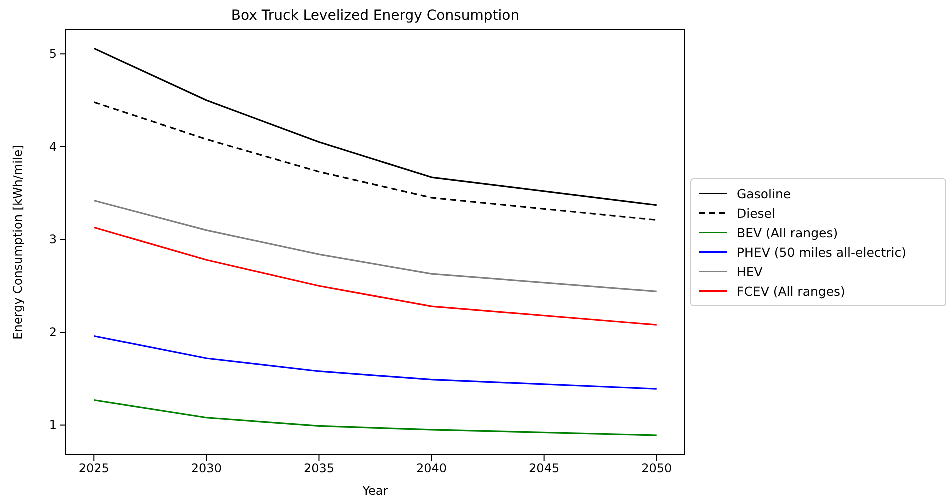  Describe the element at coordinates (756, 213) in the screenshot. I see `legend-label: Diesel` at that location.